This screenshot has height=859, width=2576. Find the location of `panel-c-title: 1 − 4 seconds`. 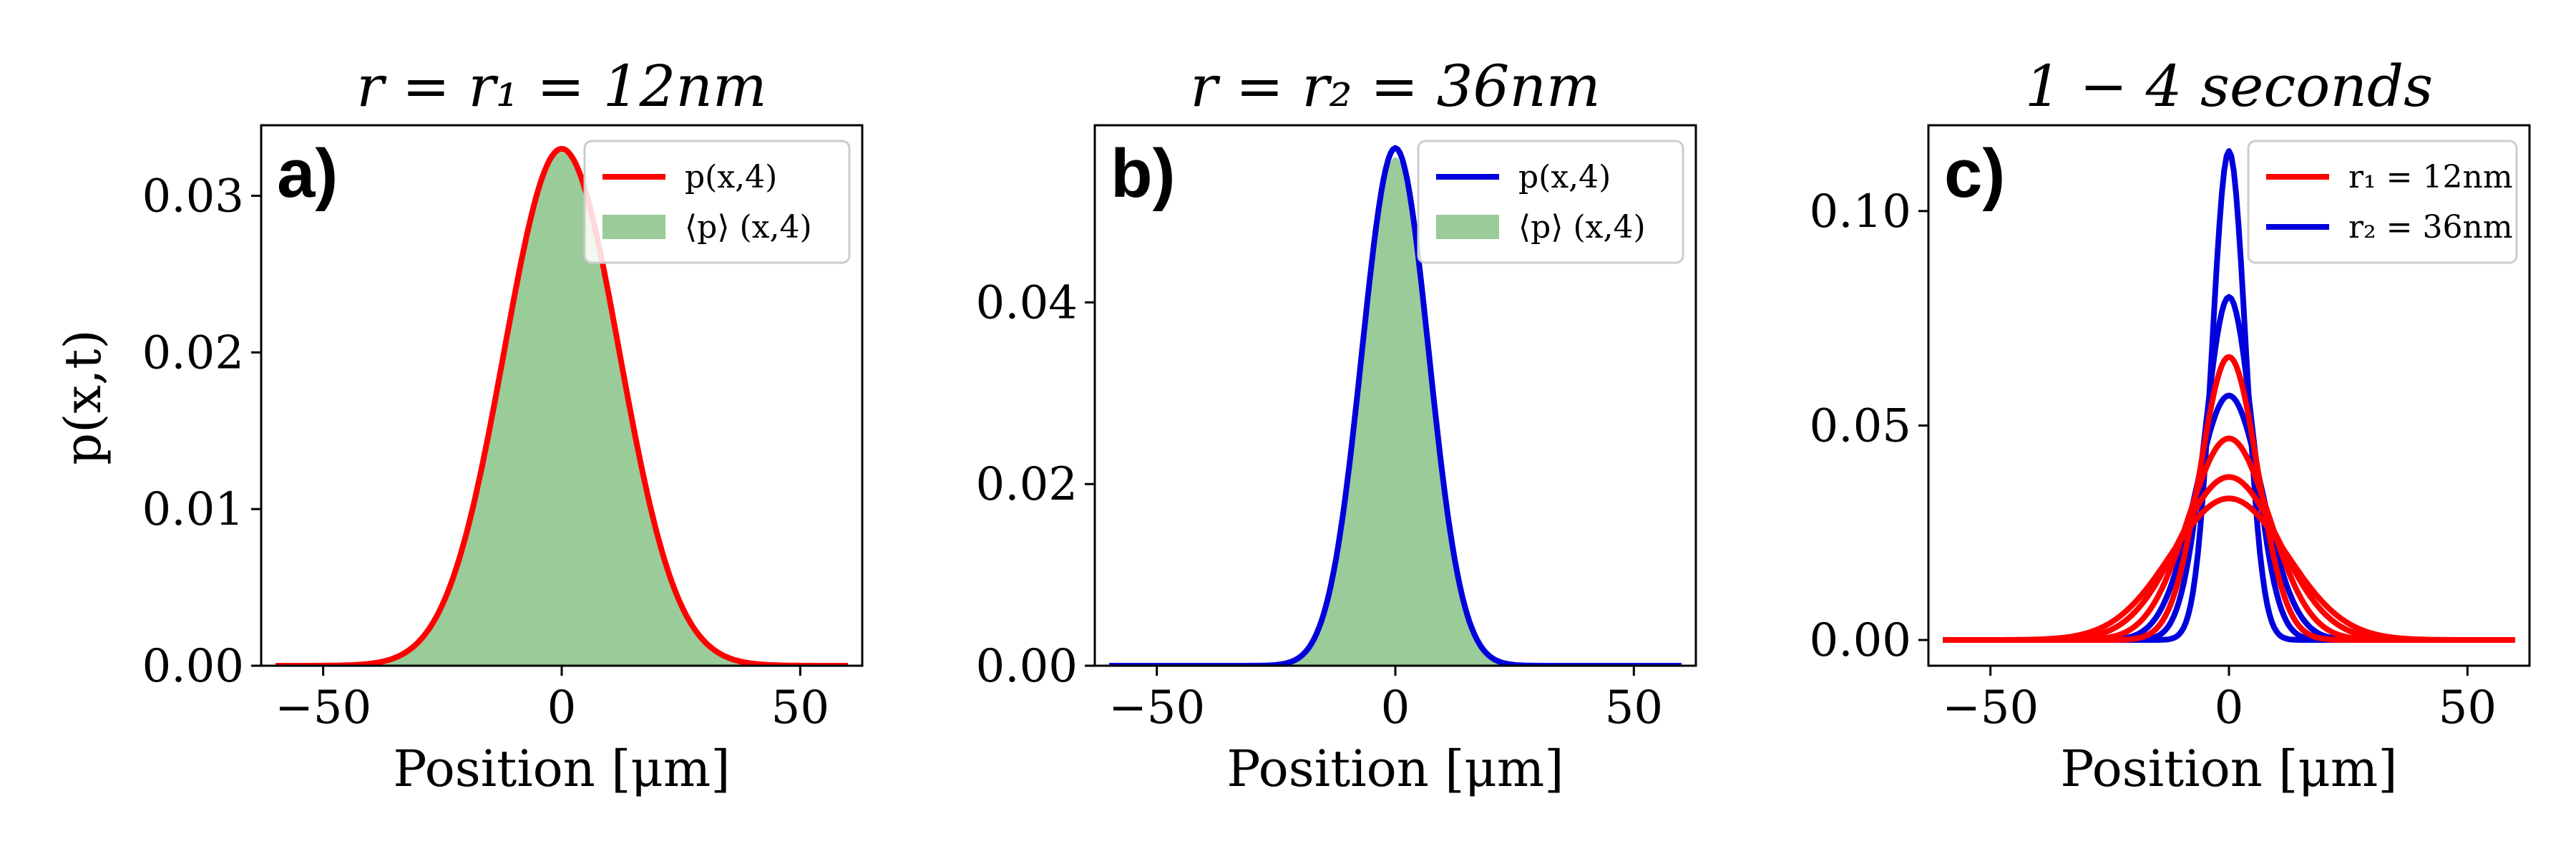

panel-c-title: 1 − 4 seconds is located at coordinates (2229, 86).